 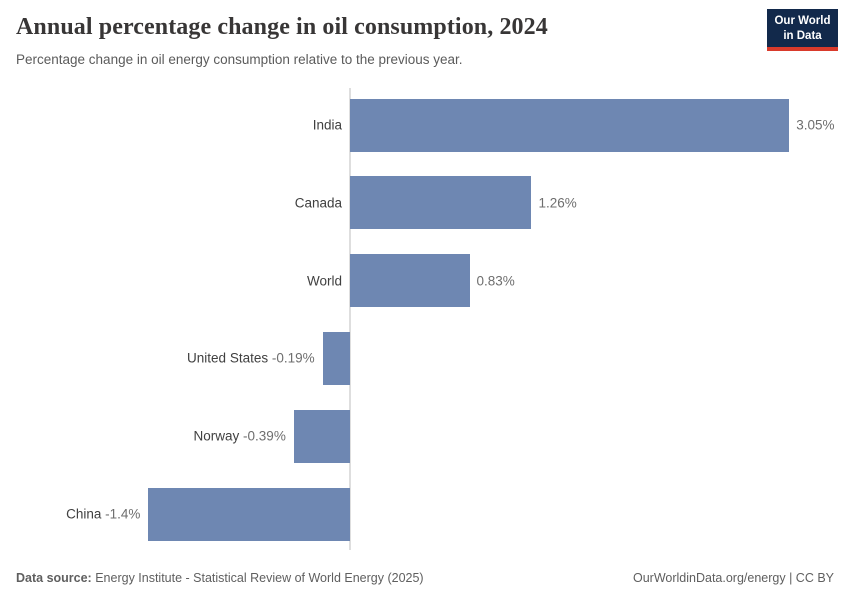 I want to click on bar-world, so click(x=410, y=281).